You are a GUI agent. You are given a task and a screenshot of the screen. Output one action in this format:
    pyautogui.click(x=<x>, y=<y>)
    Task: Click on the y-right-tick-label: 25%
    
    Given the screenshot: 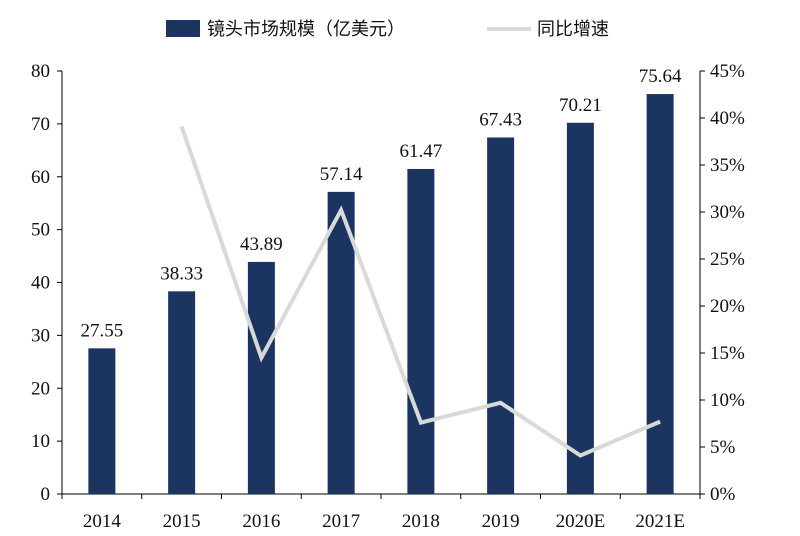 What is the action you would take?
    pyautogui.click(x=727, y=259)
    